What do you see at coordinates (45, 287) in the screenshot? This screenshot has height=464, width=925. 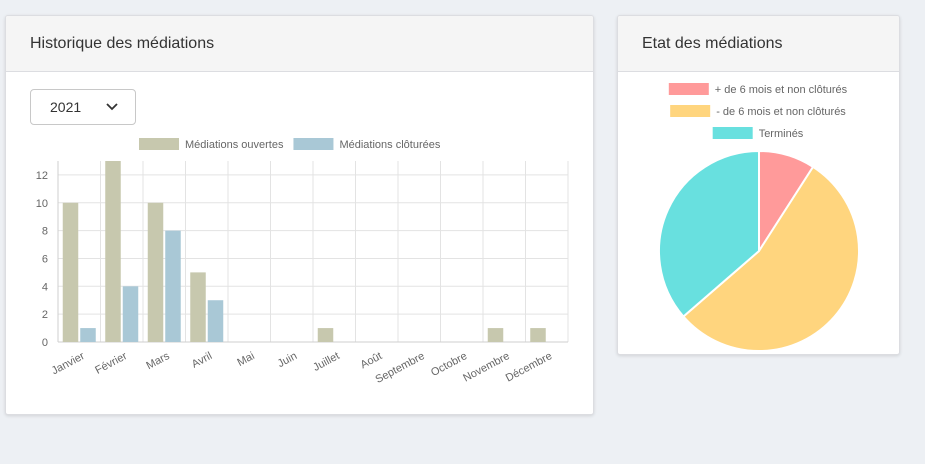 I see `y-tick-label: 4` at bounding box center [45, 287].